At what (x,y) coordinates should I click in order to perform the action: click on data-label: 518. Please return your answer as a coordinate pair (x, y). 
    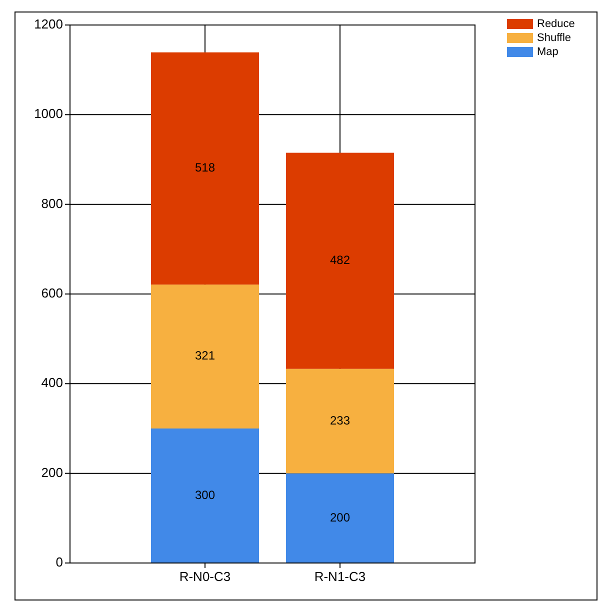
    Looking at the image, I should click on (205, 167).